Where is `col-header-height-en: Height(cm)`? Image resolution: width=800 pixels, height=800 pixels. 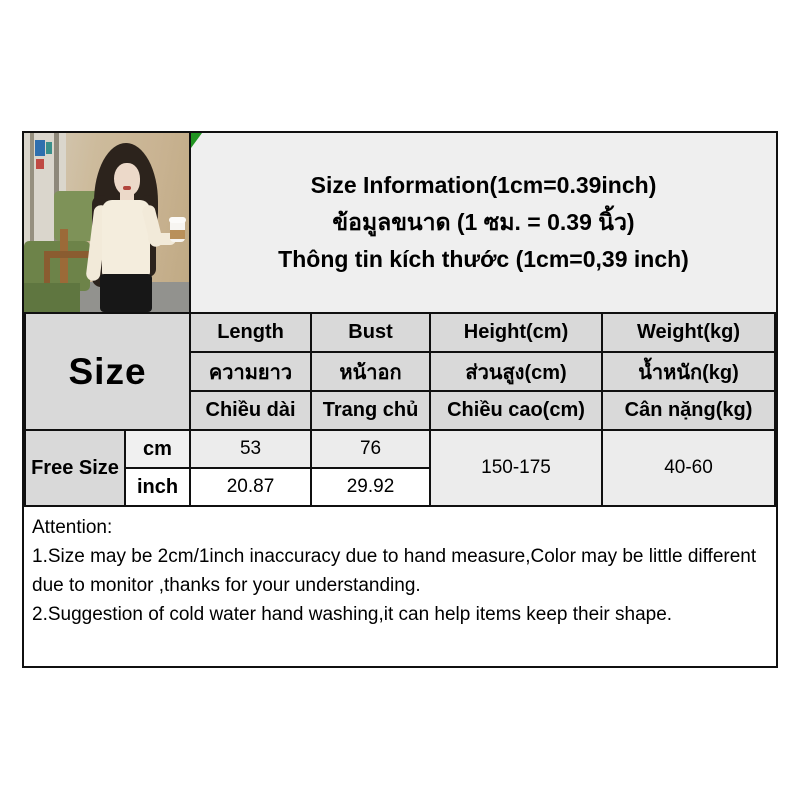 col-header-height-en: Height(cm) is located at coordinates (516, 332).